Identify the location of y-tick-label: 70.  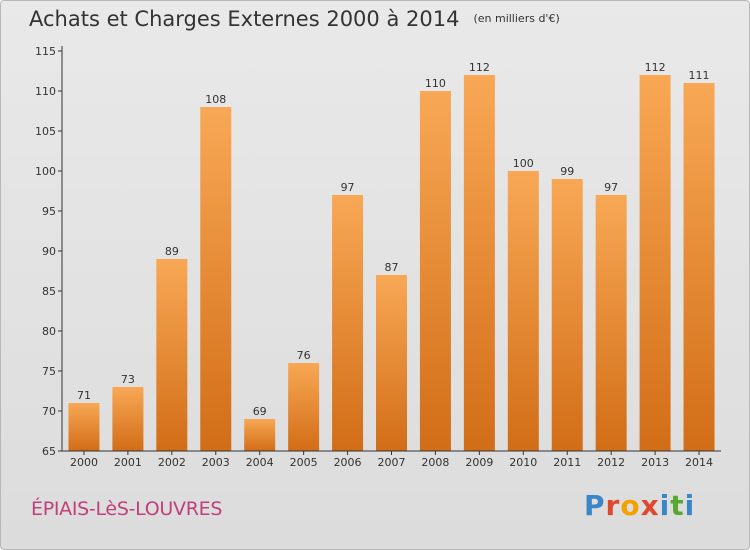
(49, 411).